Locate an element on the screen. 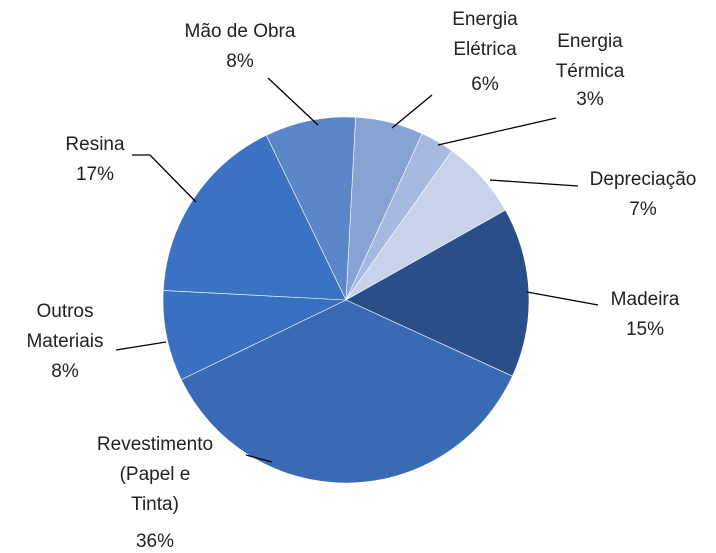 This screenshot has width=716, height=553. slice-label: Revestimento (Papel e Tinta) is located at coordinates (155, 474).